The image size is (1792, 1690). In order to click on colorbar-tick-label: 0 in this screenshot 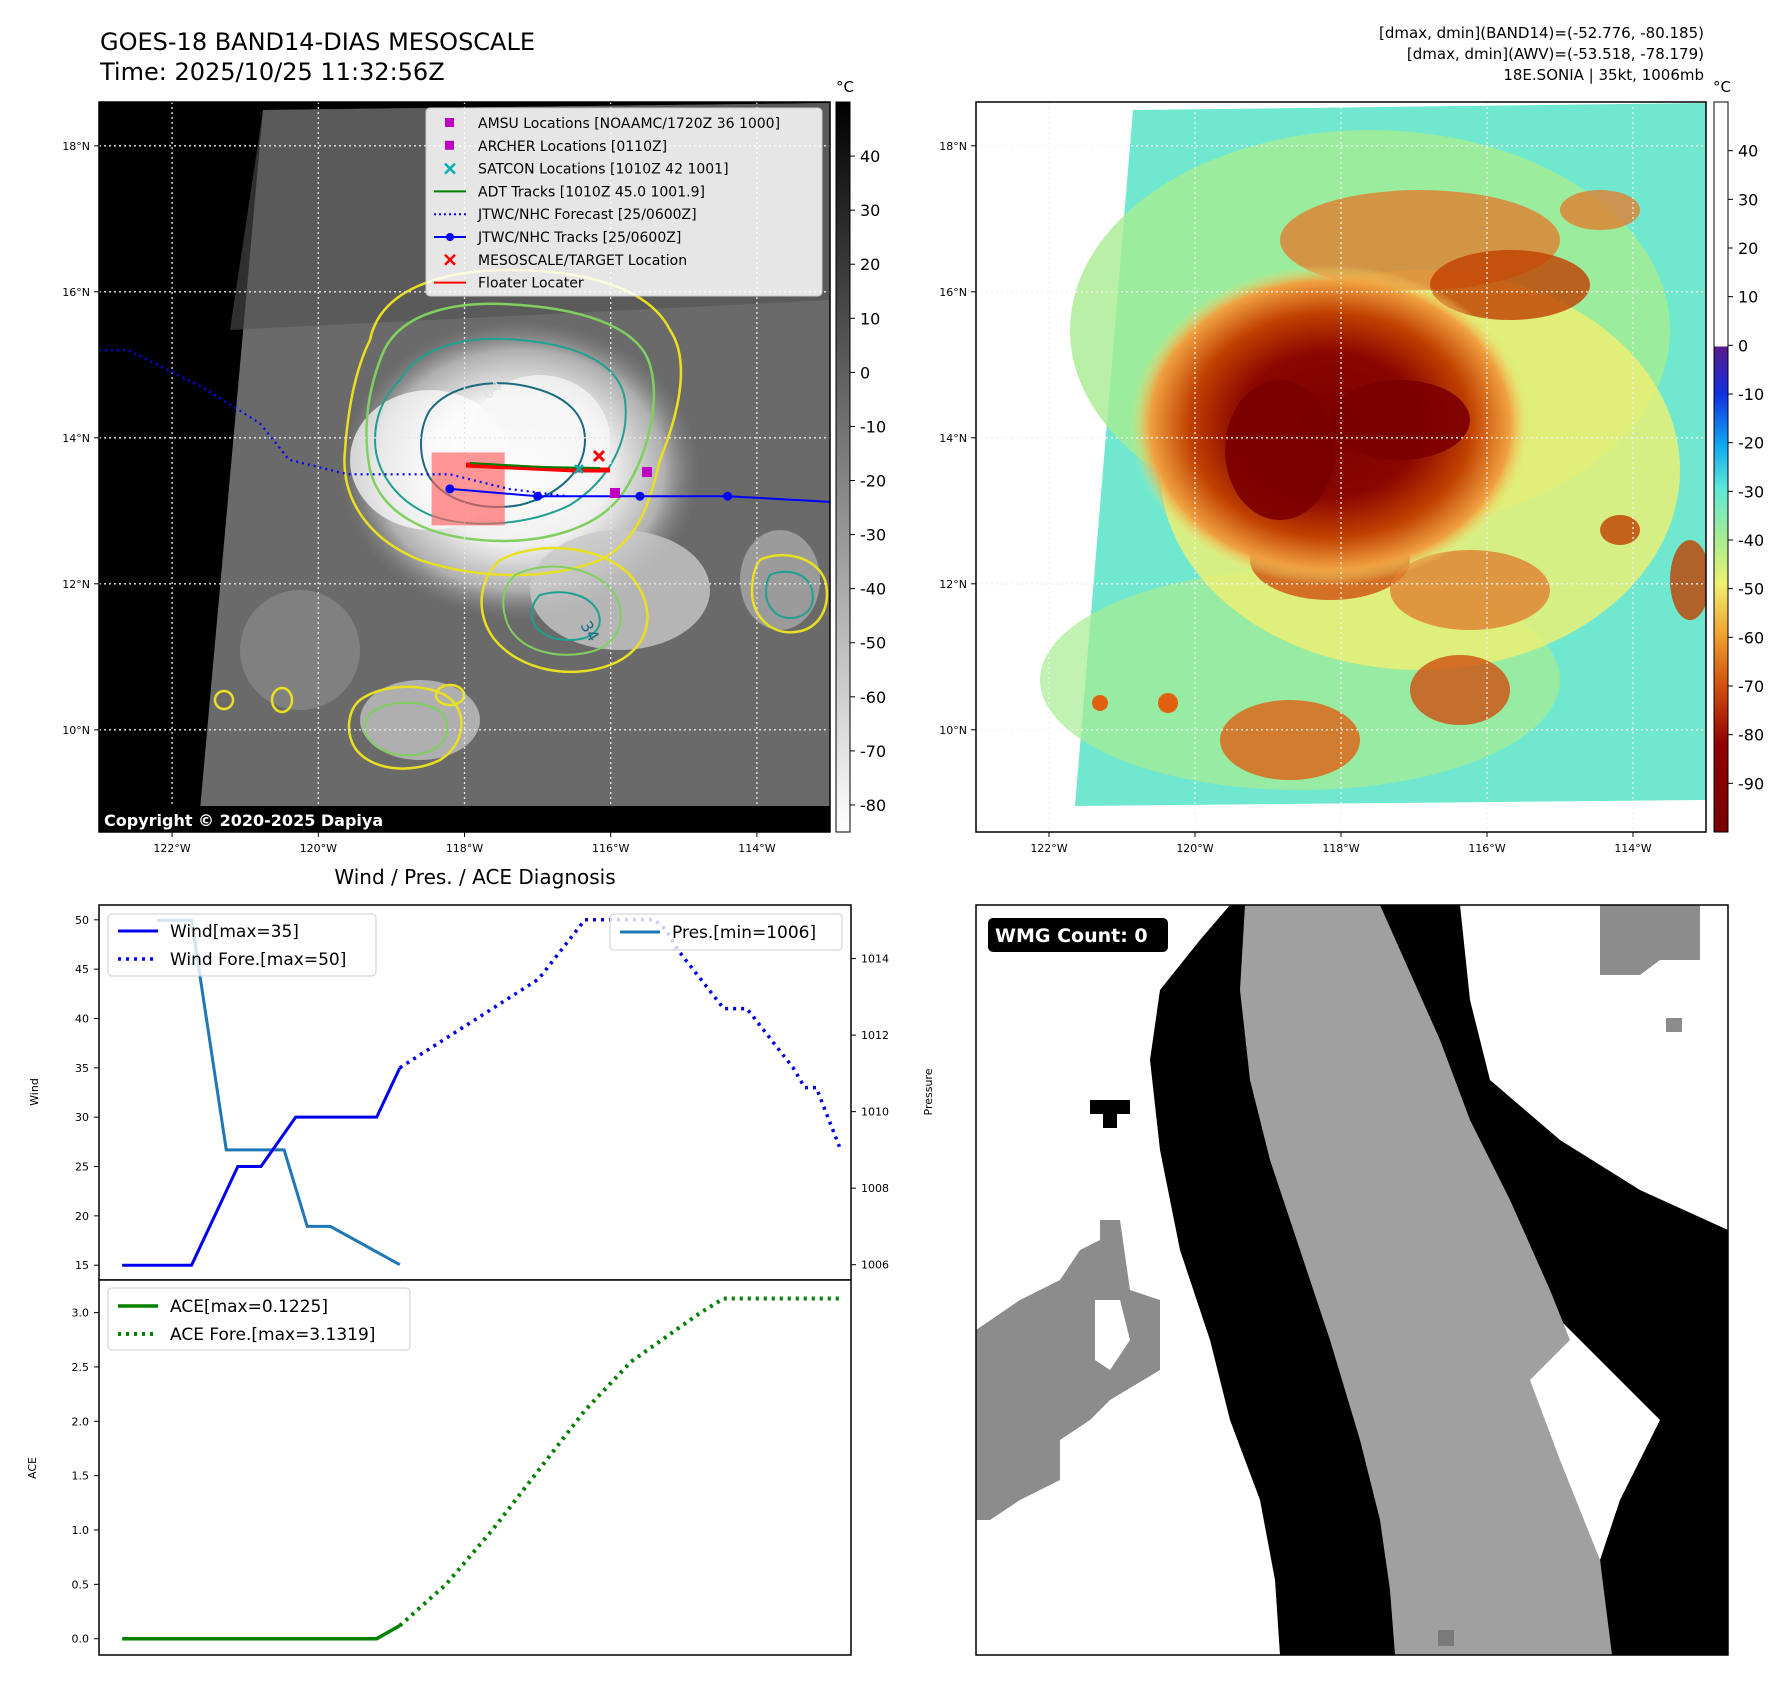, I will do `click(1743, 345)`.